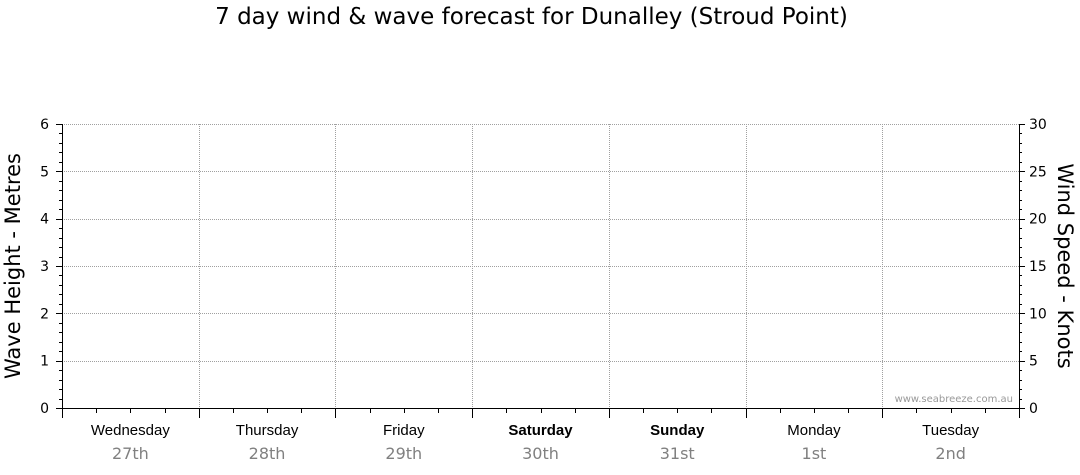 This screenshot has width=1080, height=475. Describe the element at coordinates (540, 453) in the screenshot. I see `day-date-label: 30th` at that location.